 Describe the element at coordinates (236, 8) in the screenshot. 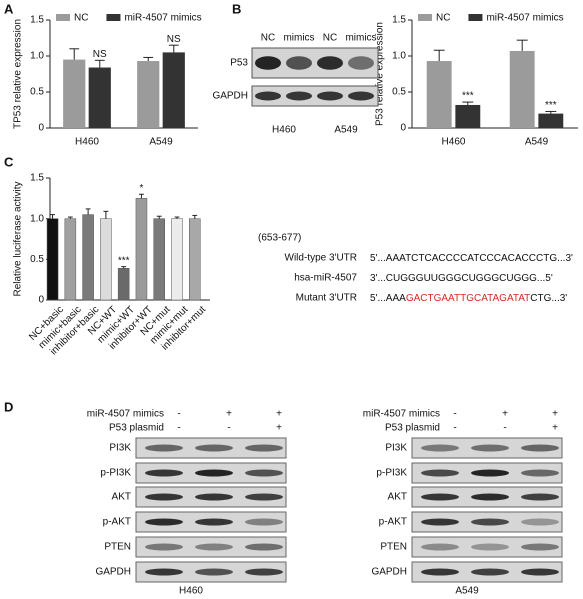

I see `panel-label: B` at that location.